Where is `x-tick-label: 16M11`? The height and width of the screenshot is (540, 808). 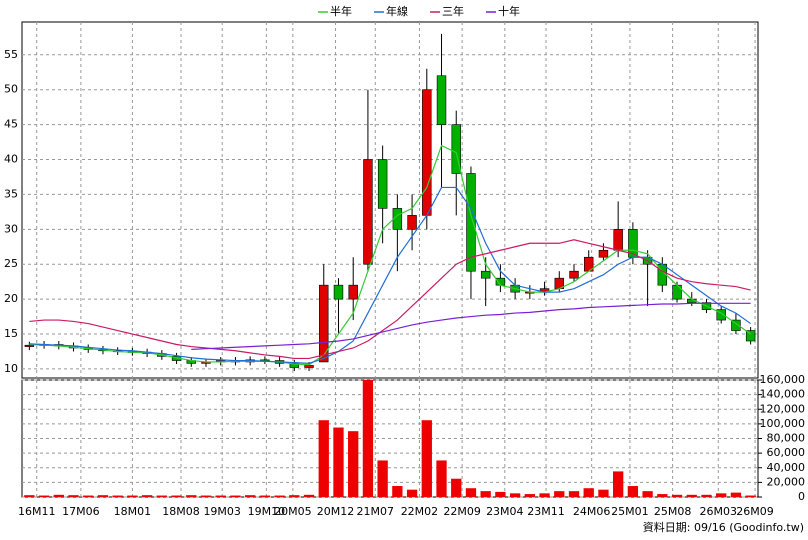 x-tick-label: 16M11 is located at coordinates (37, 511).